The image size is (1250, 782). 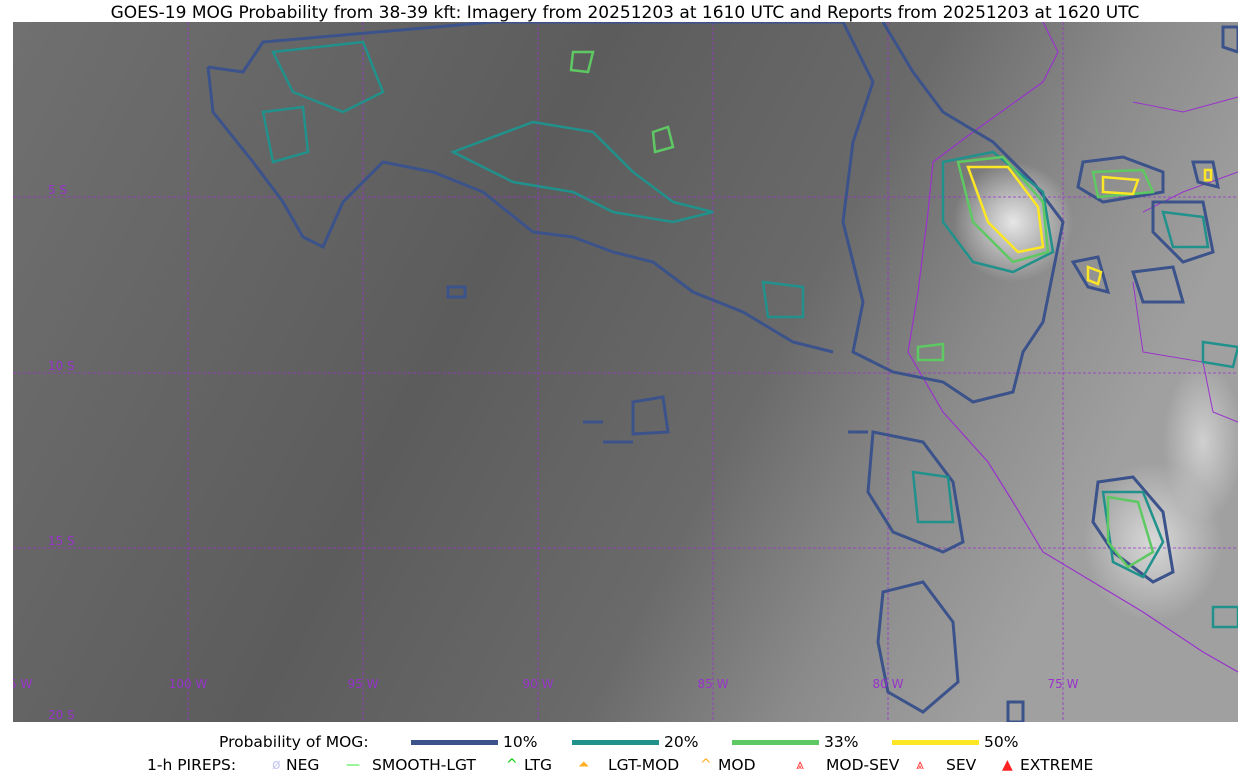 What do you see at coordinates (353, 765) in the screenshot?
I see `smooth-lgt-icon: —` at bounding box center [353, 765].